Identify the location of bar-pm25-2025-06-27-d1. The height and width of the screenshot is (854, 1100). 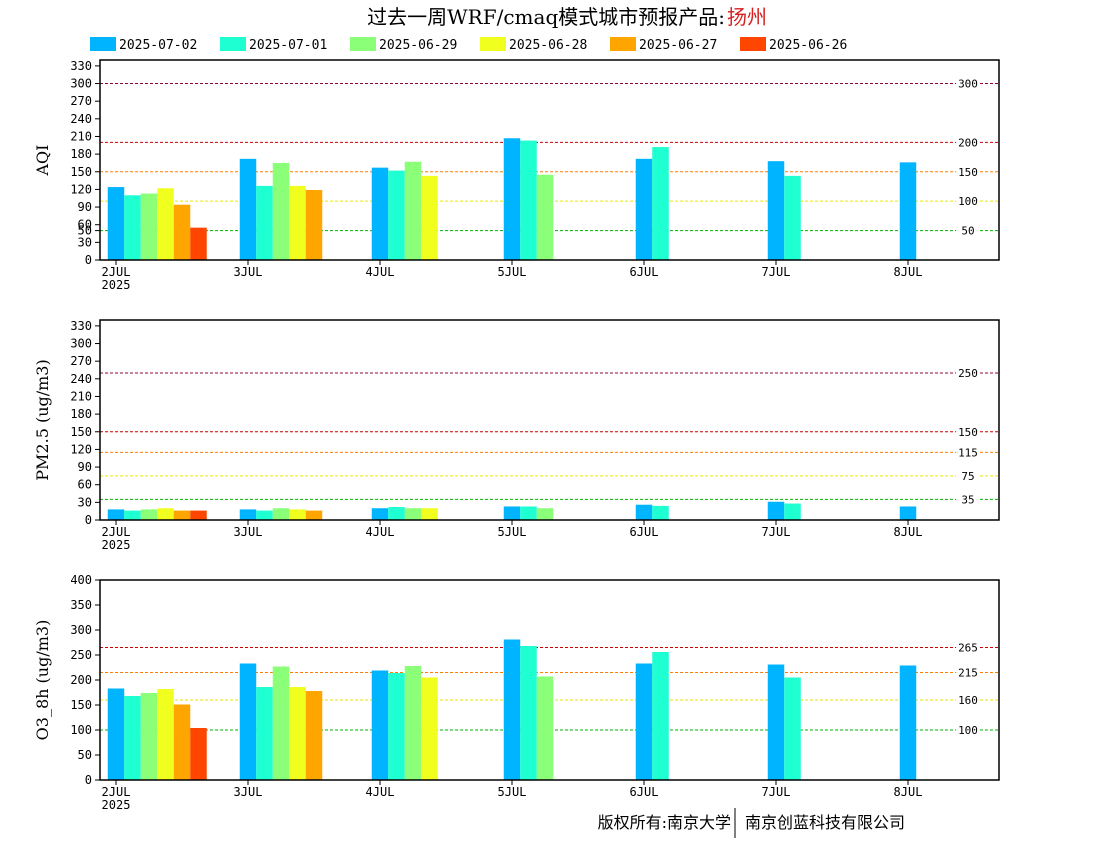
(314, 515).